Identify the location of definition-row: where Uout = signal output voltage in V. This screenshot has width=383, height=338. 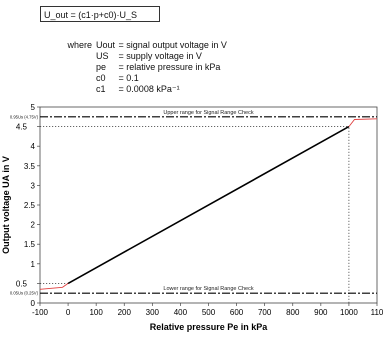
(142, 45).